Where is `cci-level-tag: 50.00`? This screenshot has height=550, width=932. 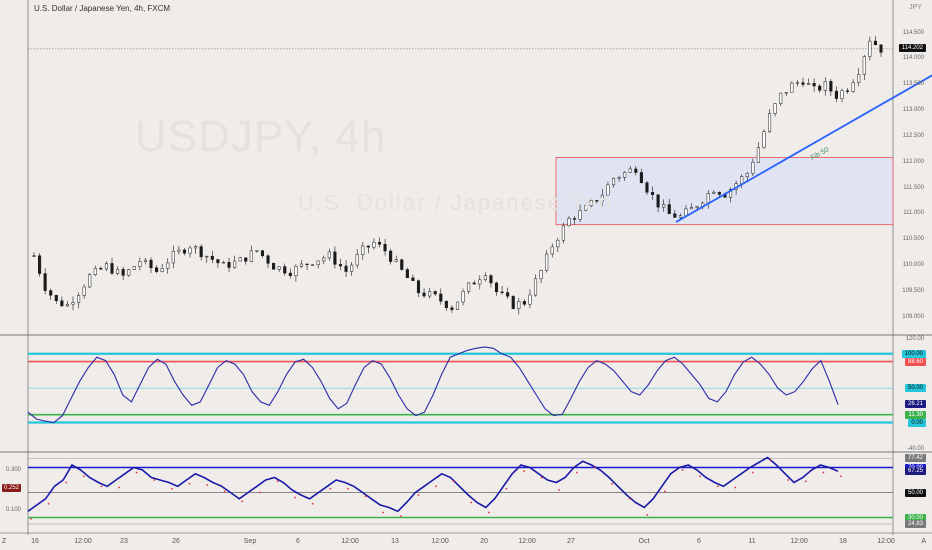 cci-level-tag: 50.00 is located at coordinates (915, 388).